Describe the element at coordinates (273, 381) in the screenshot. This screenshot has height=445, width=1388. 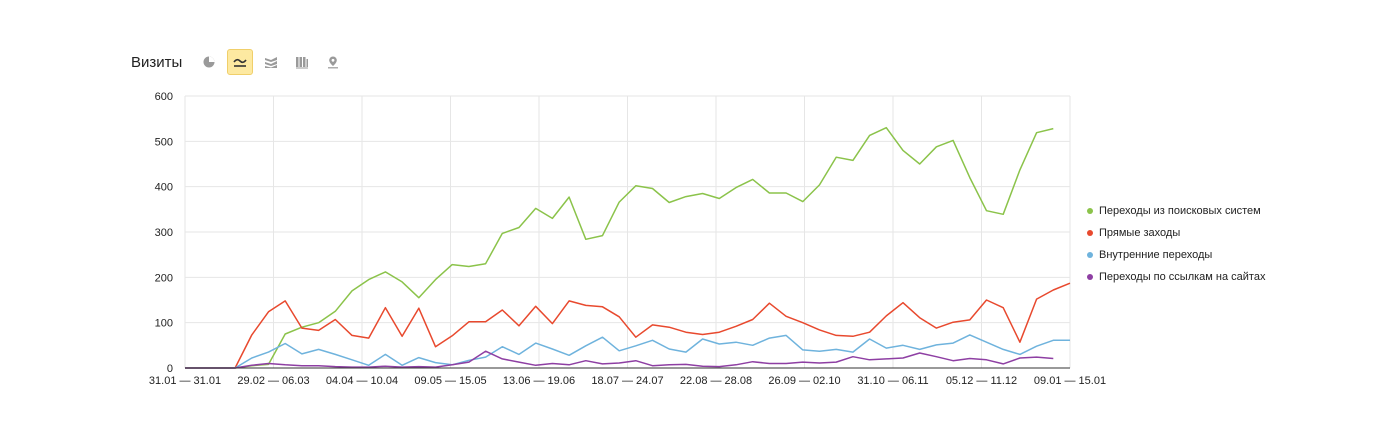
I see `x-tick-label: 29.02 — 06.03` at that location.